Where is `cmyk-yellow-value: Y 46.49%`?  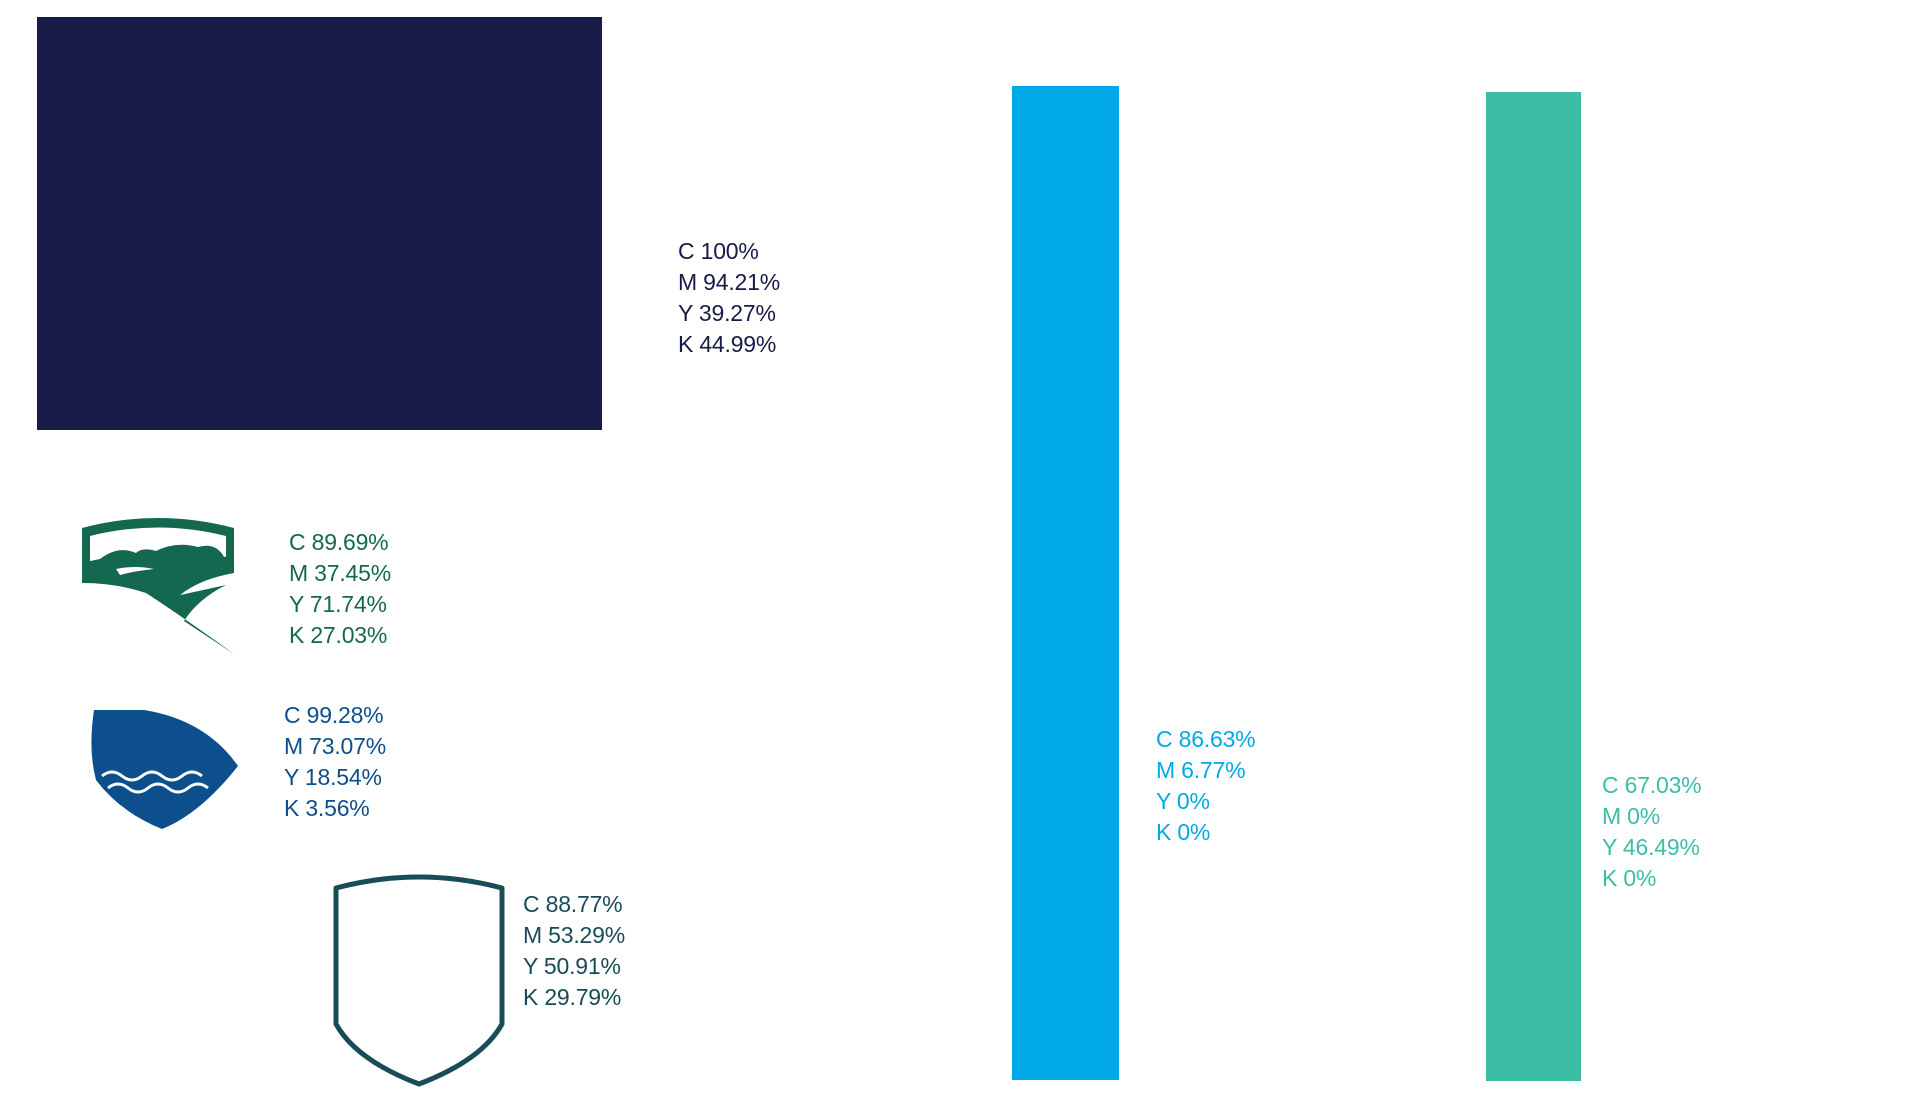
cmyk-yellow-value: Y 46.49% is located at coordinates (1651, 847).